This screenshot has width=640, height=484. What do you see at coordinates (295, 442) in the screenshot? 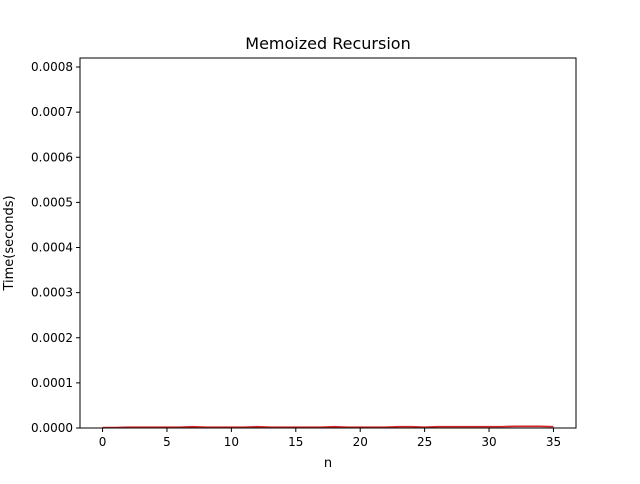
I see `x-tick-label: 15` at bounding box center [295, 442].